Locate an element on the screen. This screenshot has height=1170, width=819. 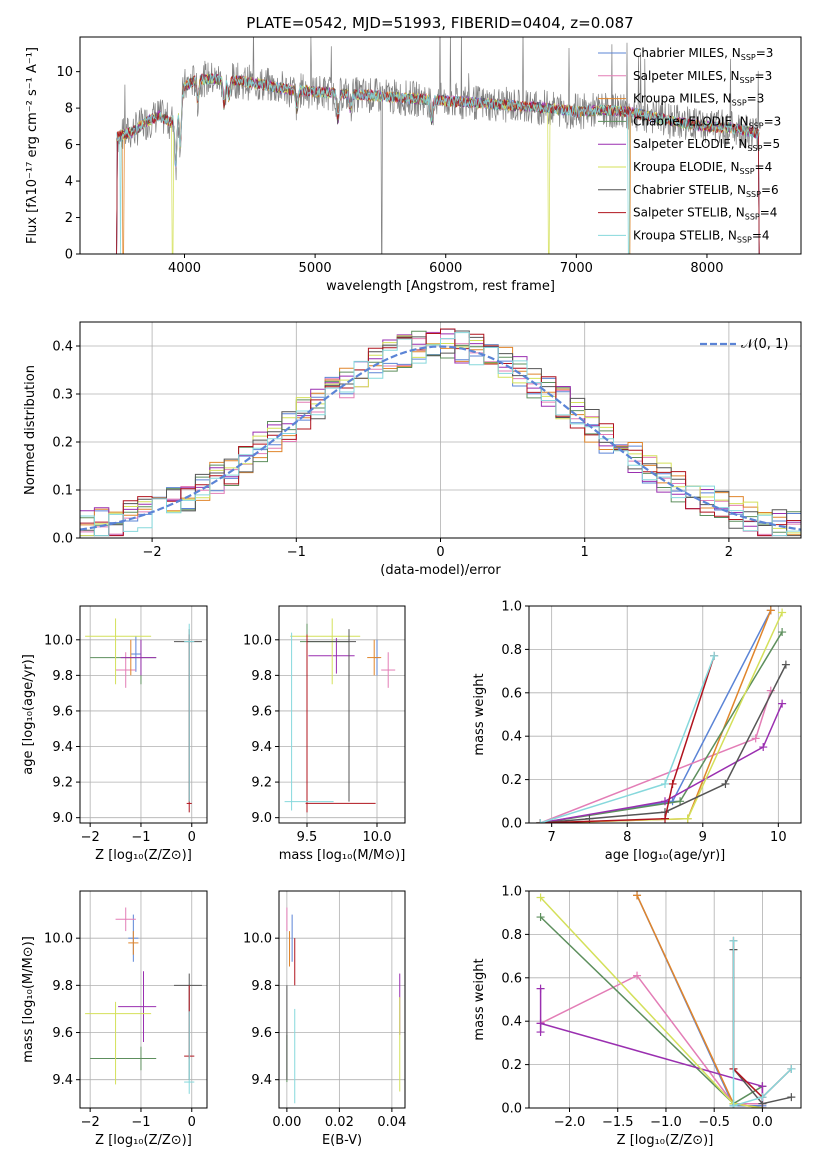
legend-label: Salpeter MILES, NSSP=3 is located at coordinates (702, 77).